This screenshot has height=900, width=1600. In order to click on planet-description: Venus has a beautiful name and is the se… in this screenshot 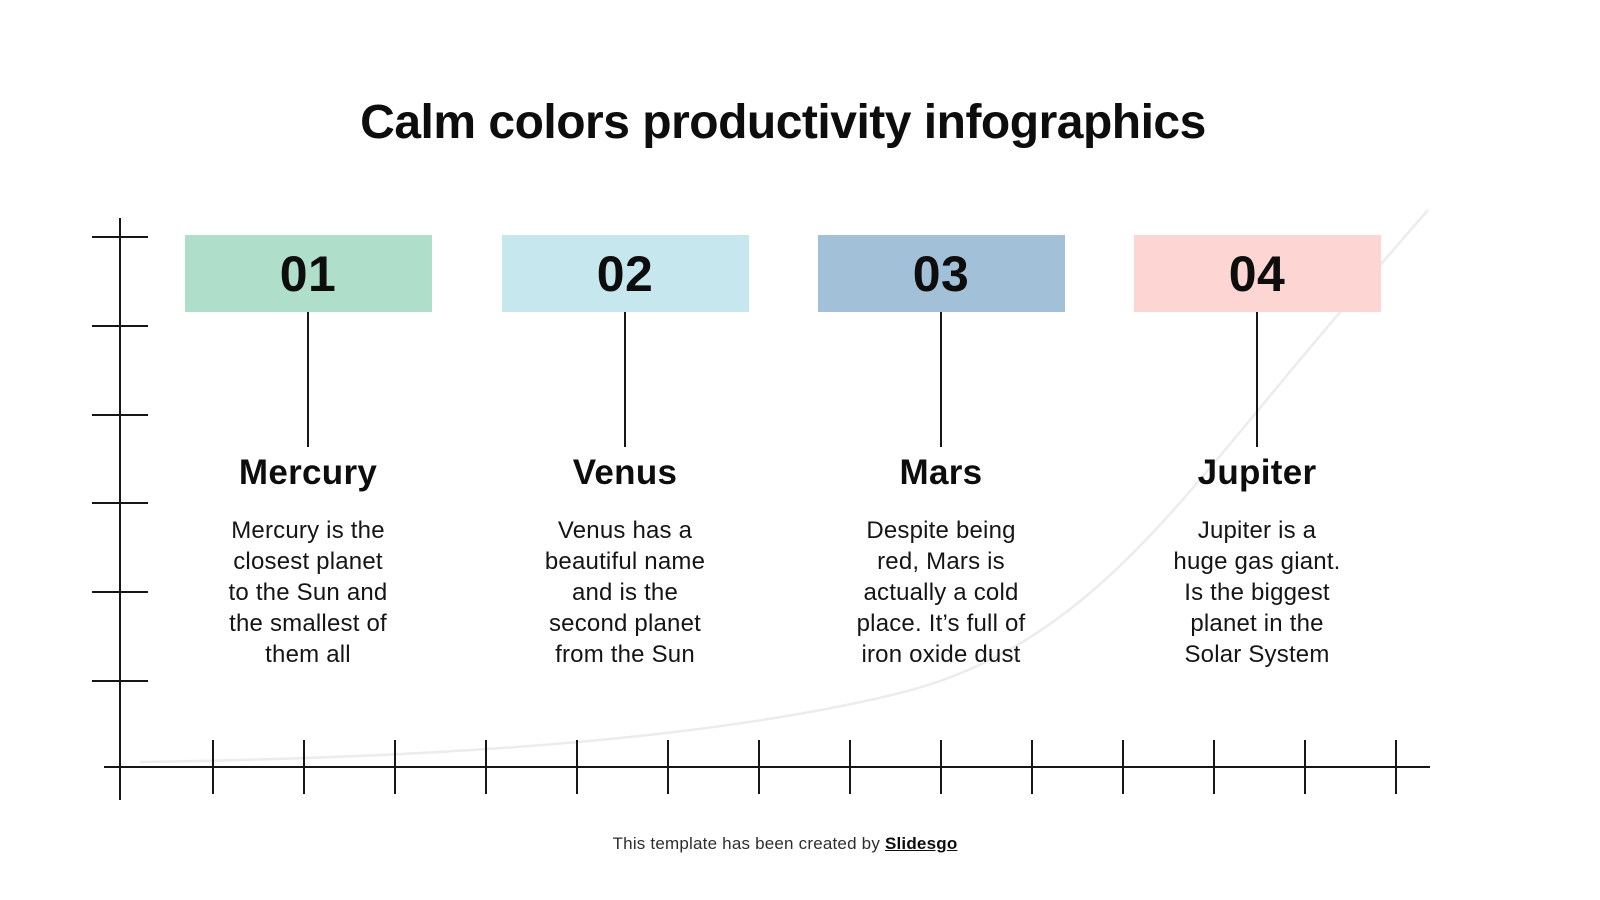, I will do `click(625, 592)`.